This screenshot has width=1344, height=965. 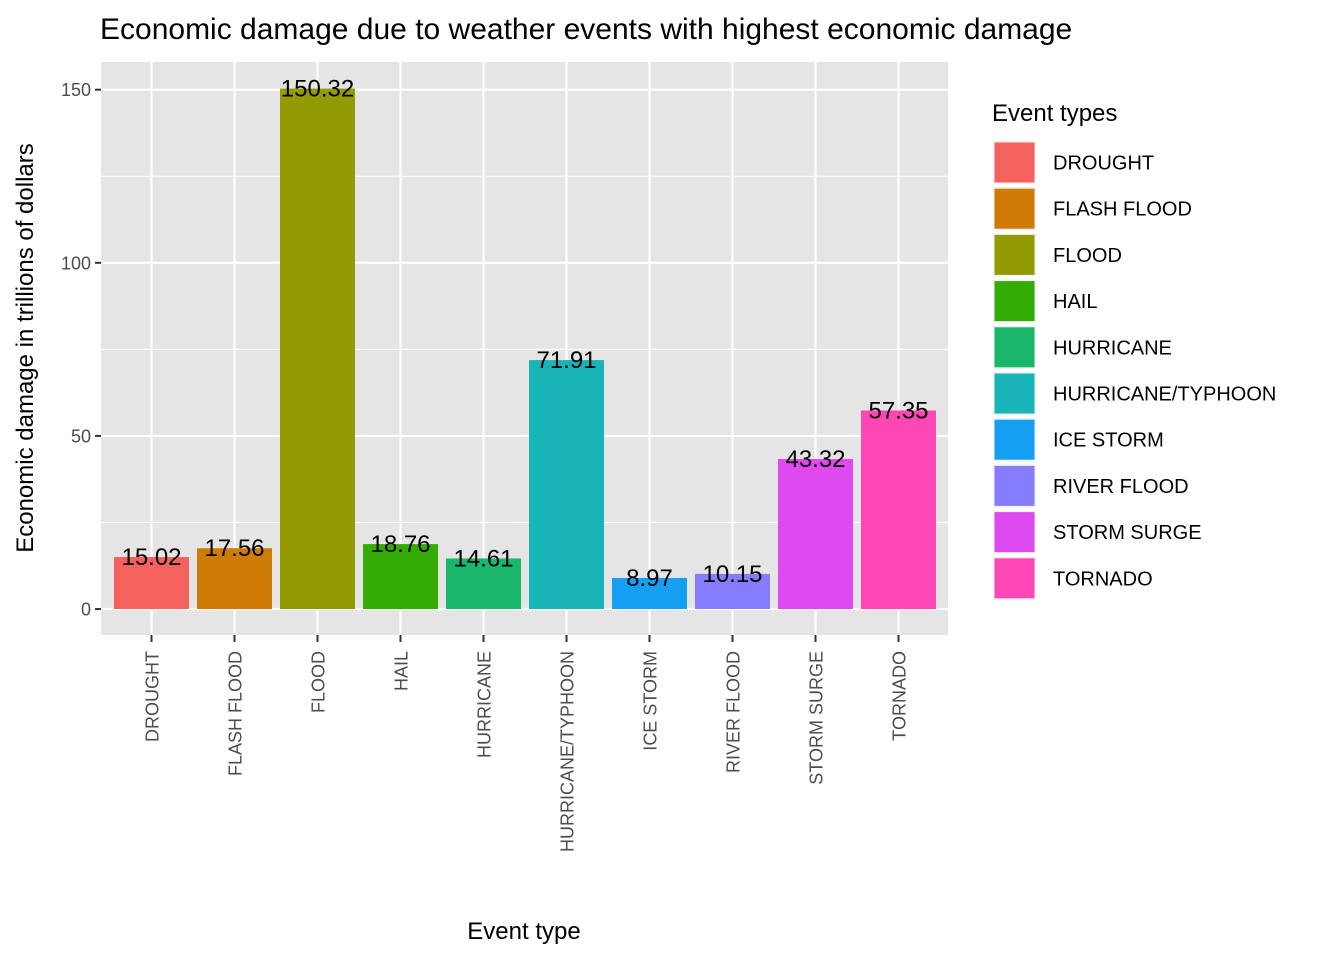 What do you see at coordinates (483, 558) in the screenshot?
I see `bar-value-label: 14.61` at bounding box center [483, 558].